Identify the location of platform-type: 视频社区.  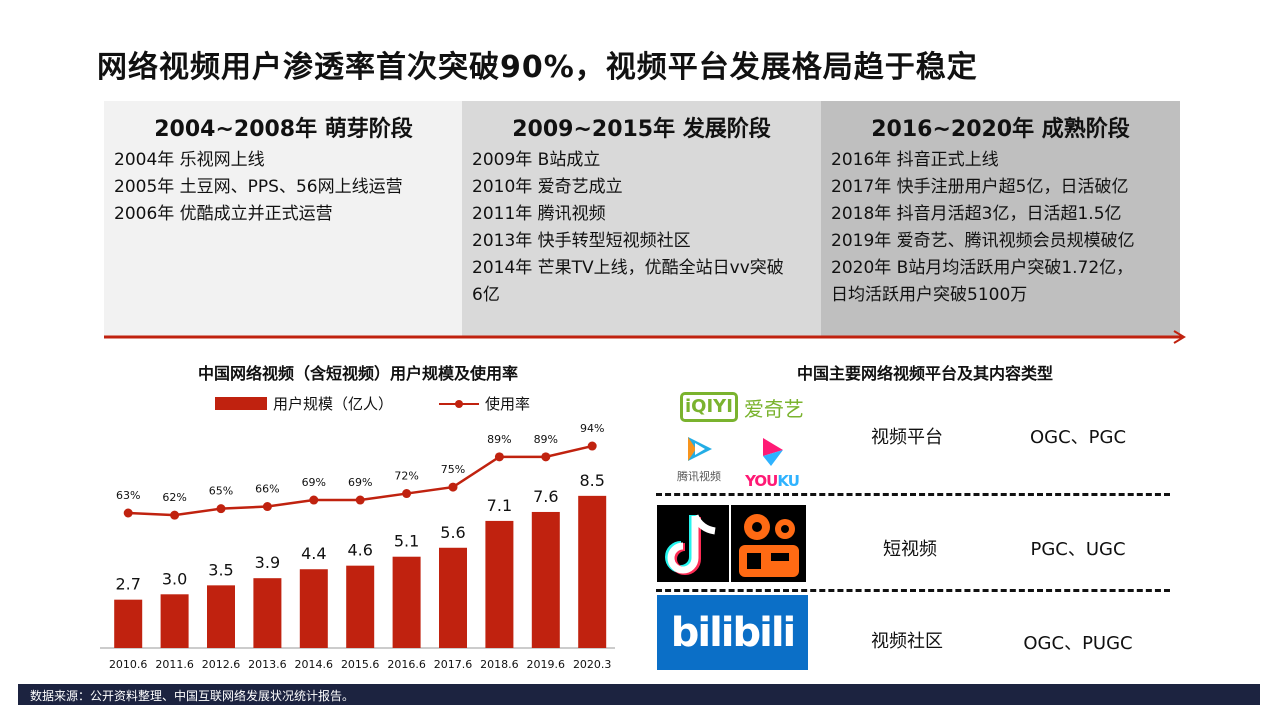
(907, 641).